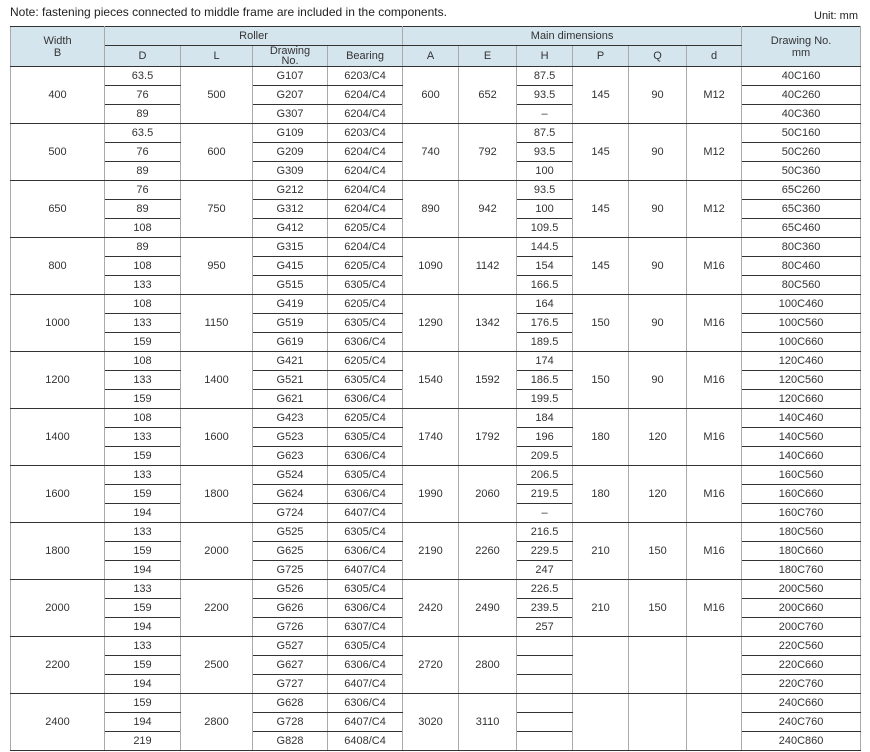 This screenshot has height=752, width=870. What do you see at coordinates (290, 76) in the screenshot?
I see `cell-roller-drawing-no: G107` at bounding box center [290, 76].